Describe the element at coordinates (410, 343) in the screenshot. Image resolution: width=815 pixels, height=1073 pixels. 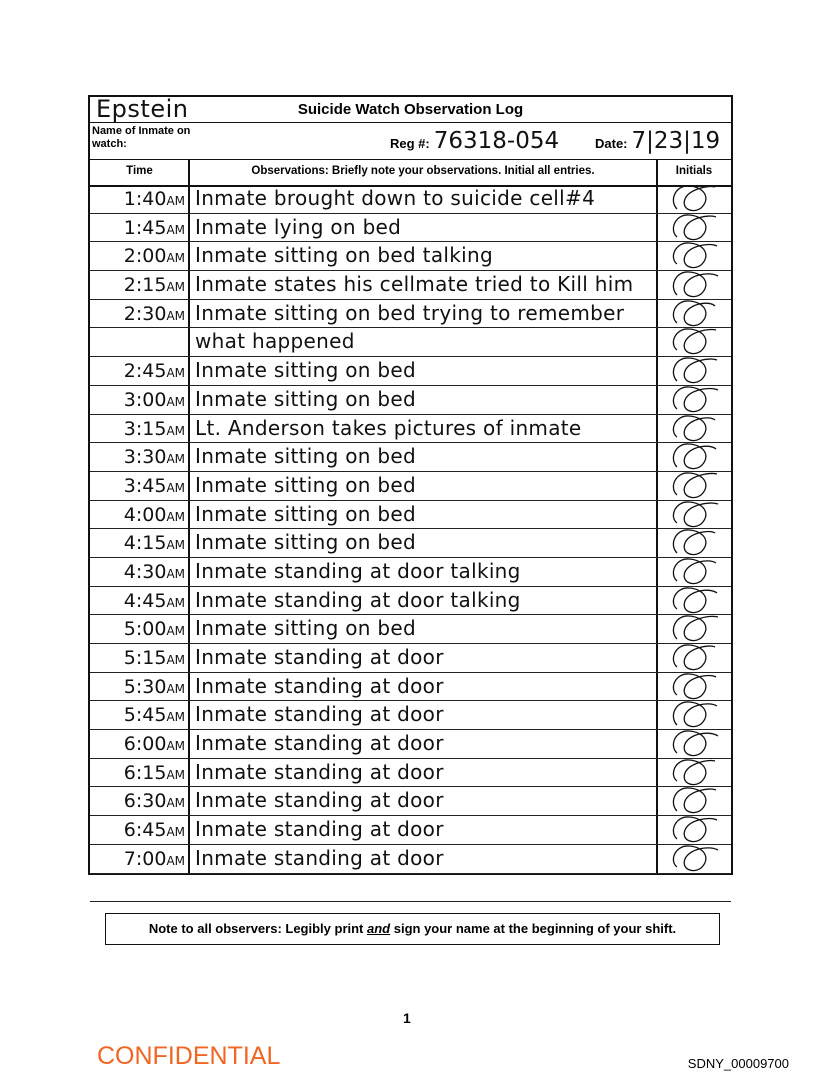
I see `table-row: what happened` at that location.